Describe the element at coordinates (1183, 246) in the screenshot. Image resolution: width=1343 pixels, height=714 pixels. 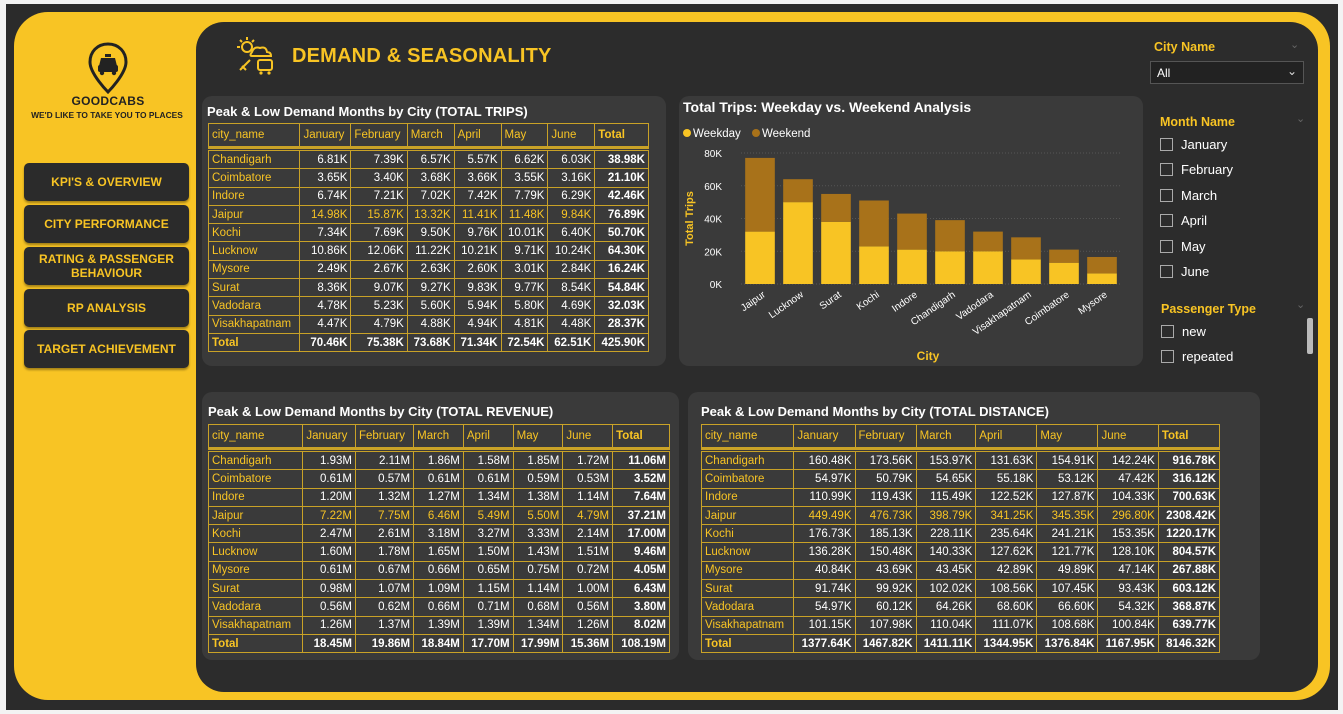
I see `filter-option: May` at that location.